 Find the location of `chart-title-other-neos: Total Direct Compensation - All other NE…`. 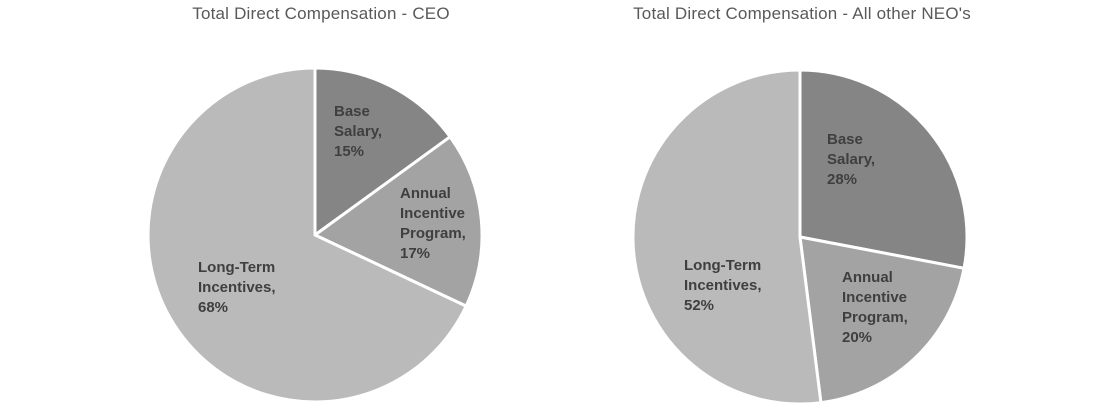

chart-title-other-neos: Total Direct Compensation - All other NE… is located at coordinates (802, 13).